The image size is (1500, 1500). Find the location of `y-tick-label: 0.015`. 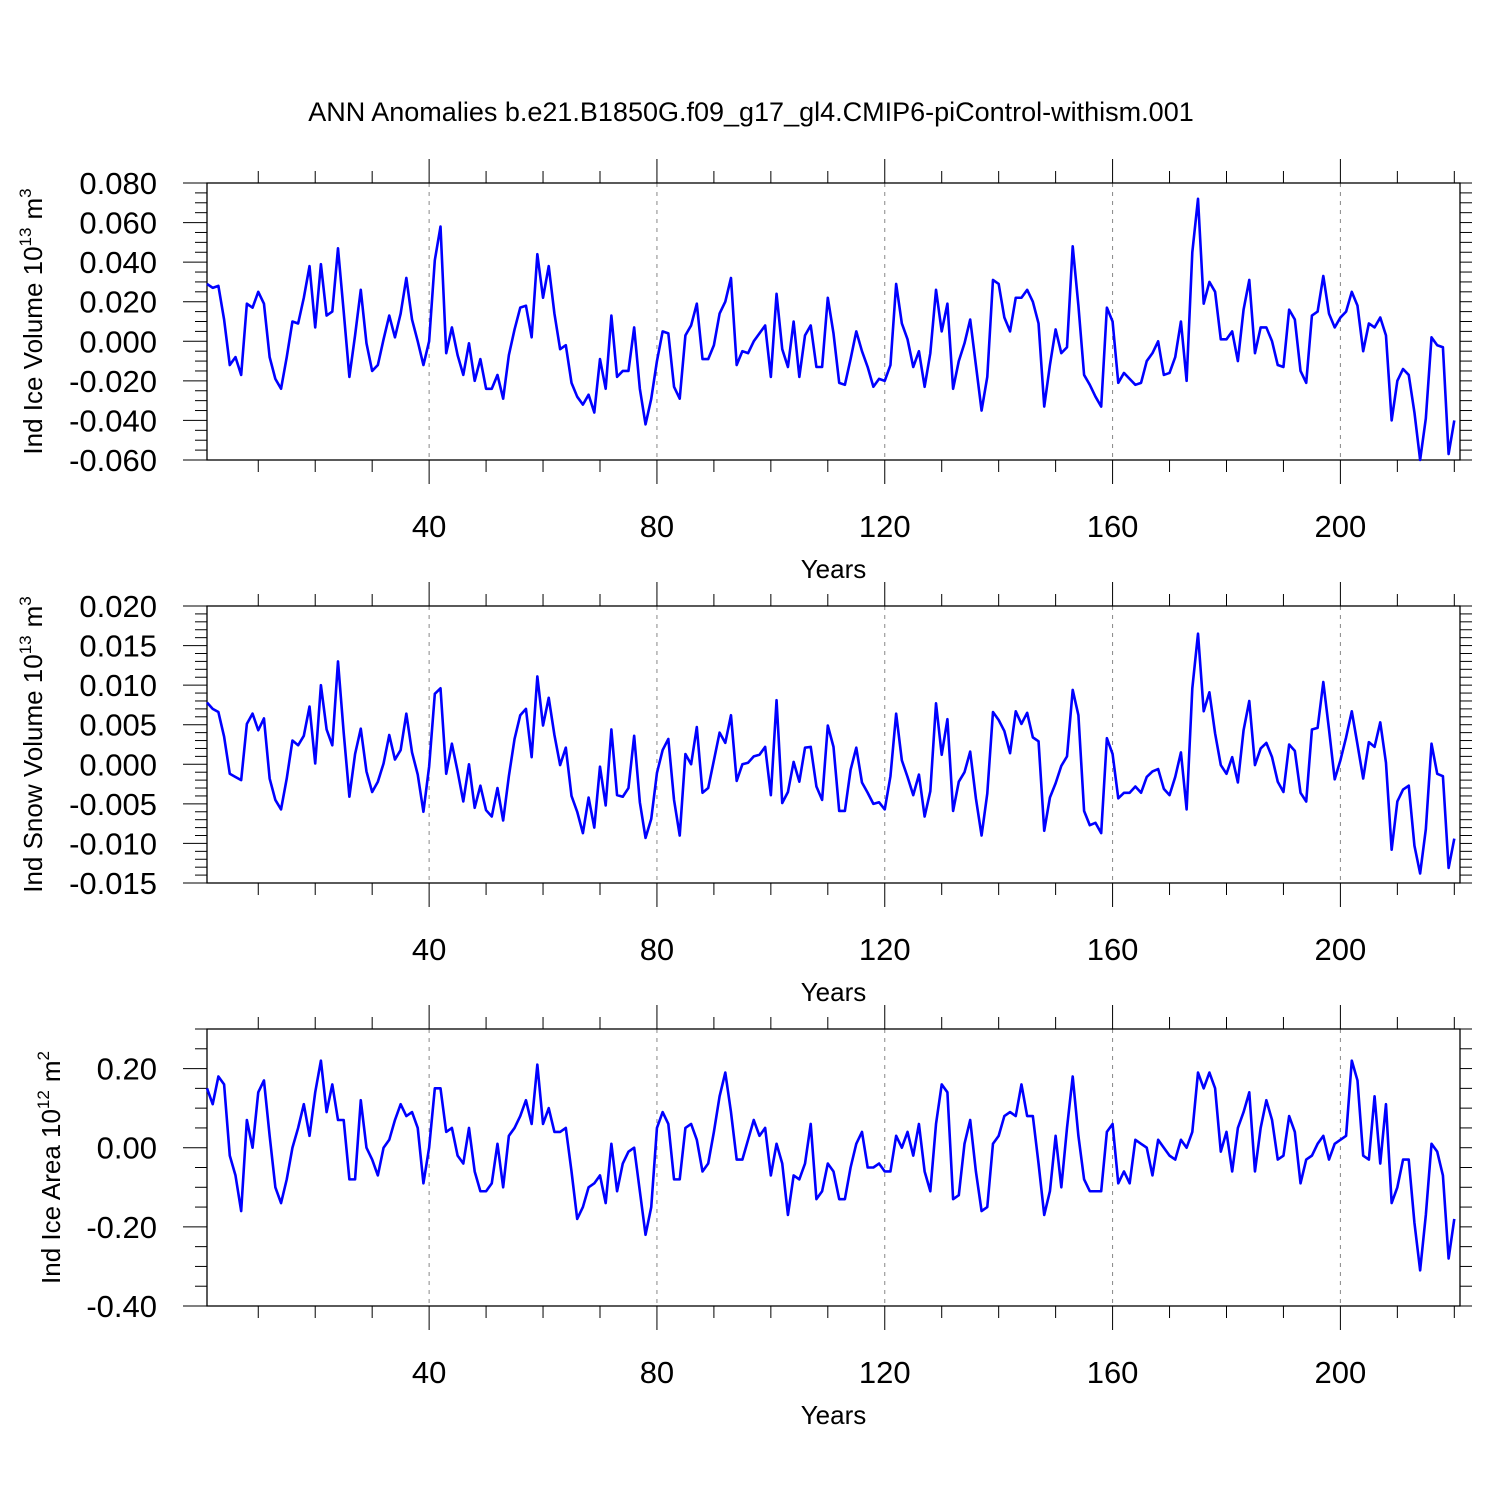

y-tick-label: 0.015 is located at coordinates (118, 646).